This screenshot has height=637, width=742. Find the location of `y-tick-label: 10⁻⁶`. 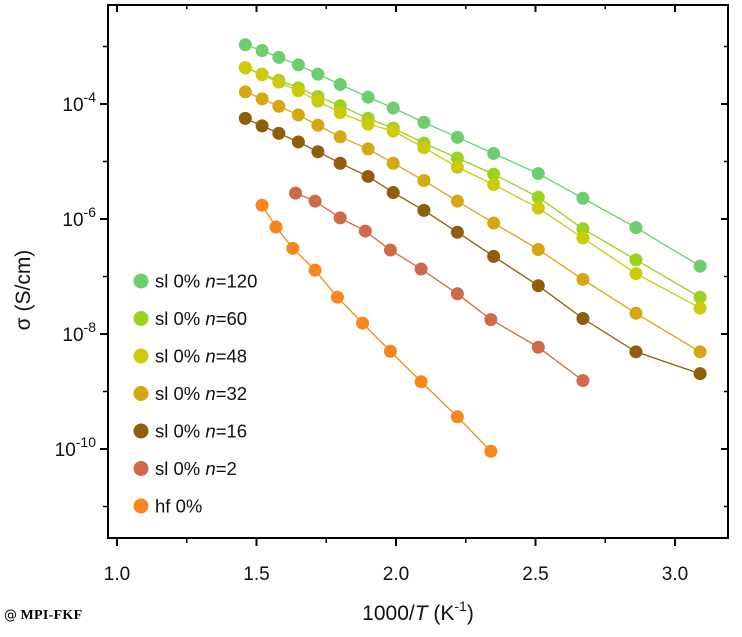

y-tick-label: 10⁻⁶ is located at coordinates (79, 217).